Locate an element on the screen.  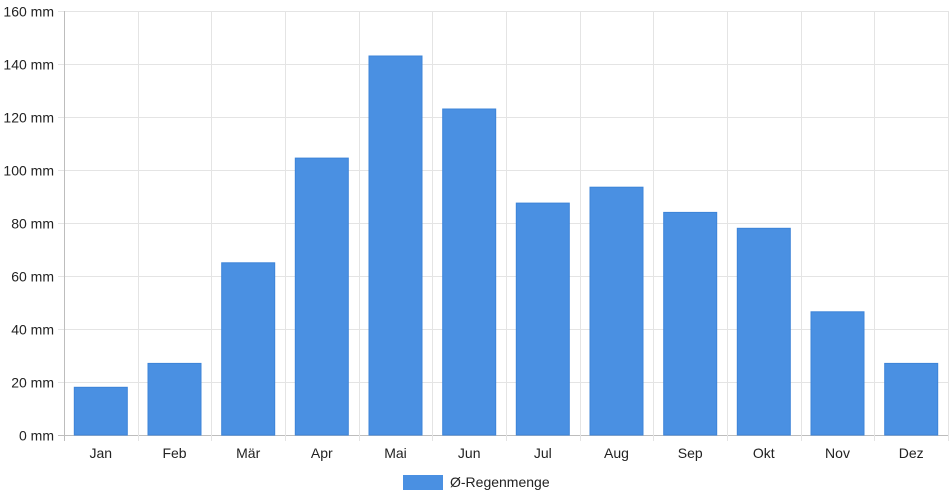
x-tick-label: Mai is located at coordinates (395, 453).